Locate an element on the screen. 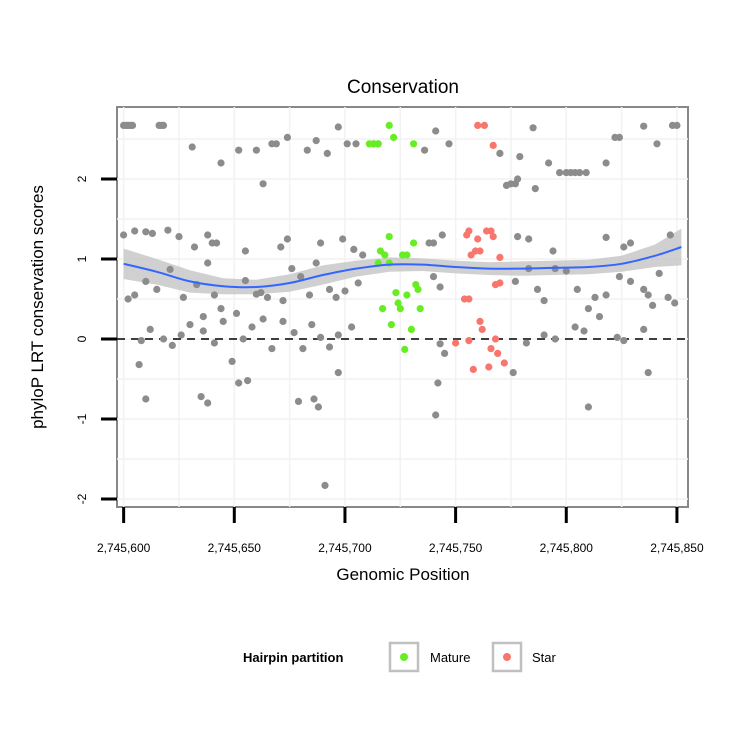 The image size is (750, 750). y-axis: -2 -1 0 1 2 is located at coordinates (96, 339).